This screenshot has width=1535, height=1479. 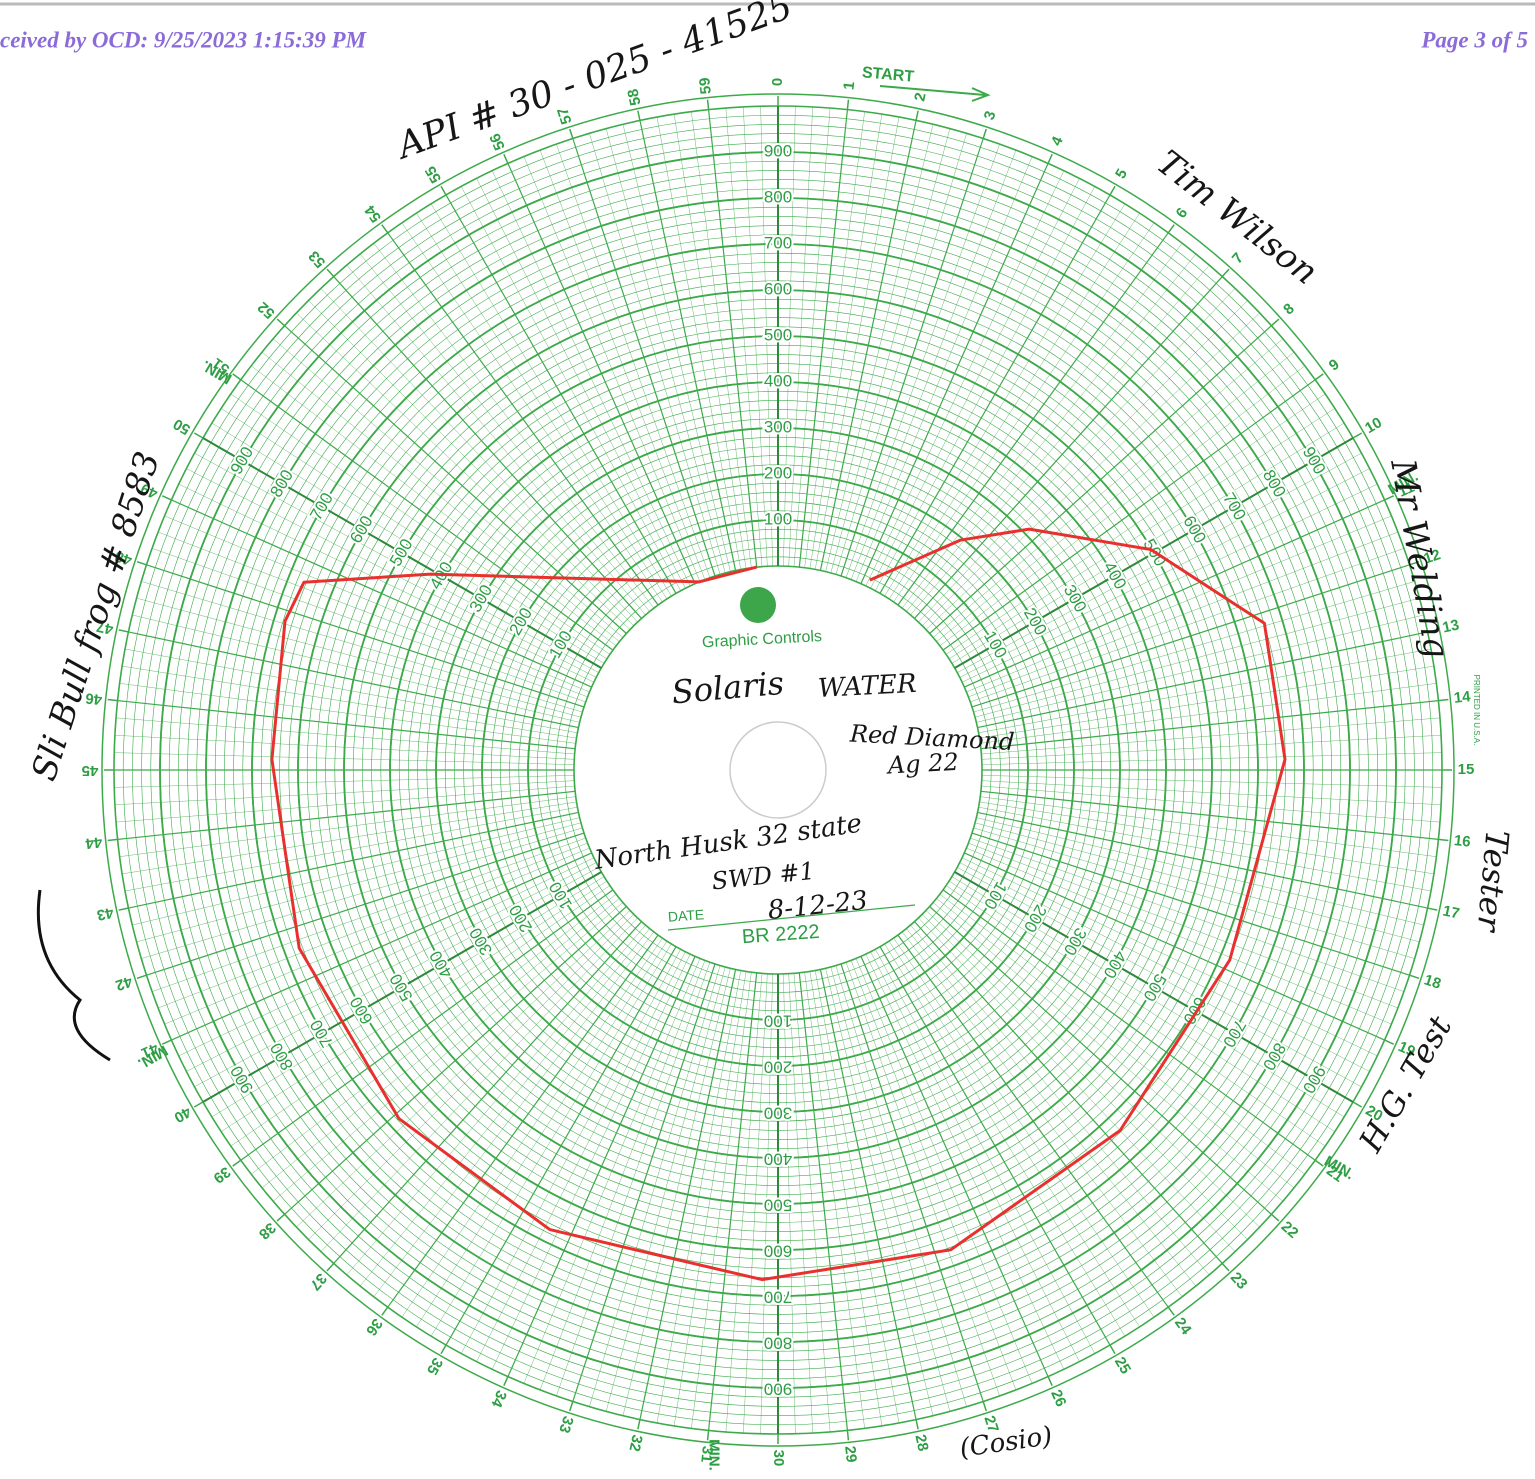 I want to click on minute-label: 29, so click(x=850, y=1454).